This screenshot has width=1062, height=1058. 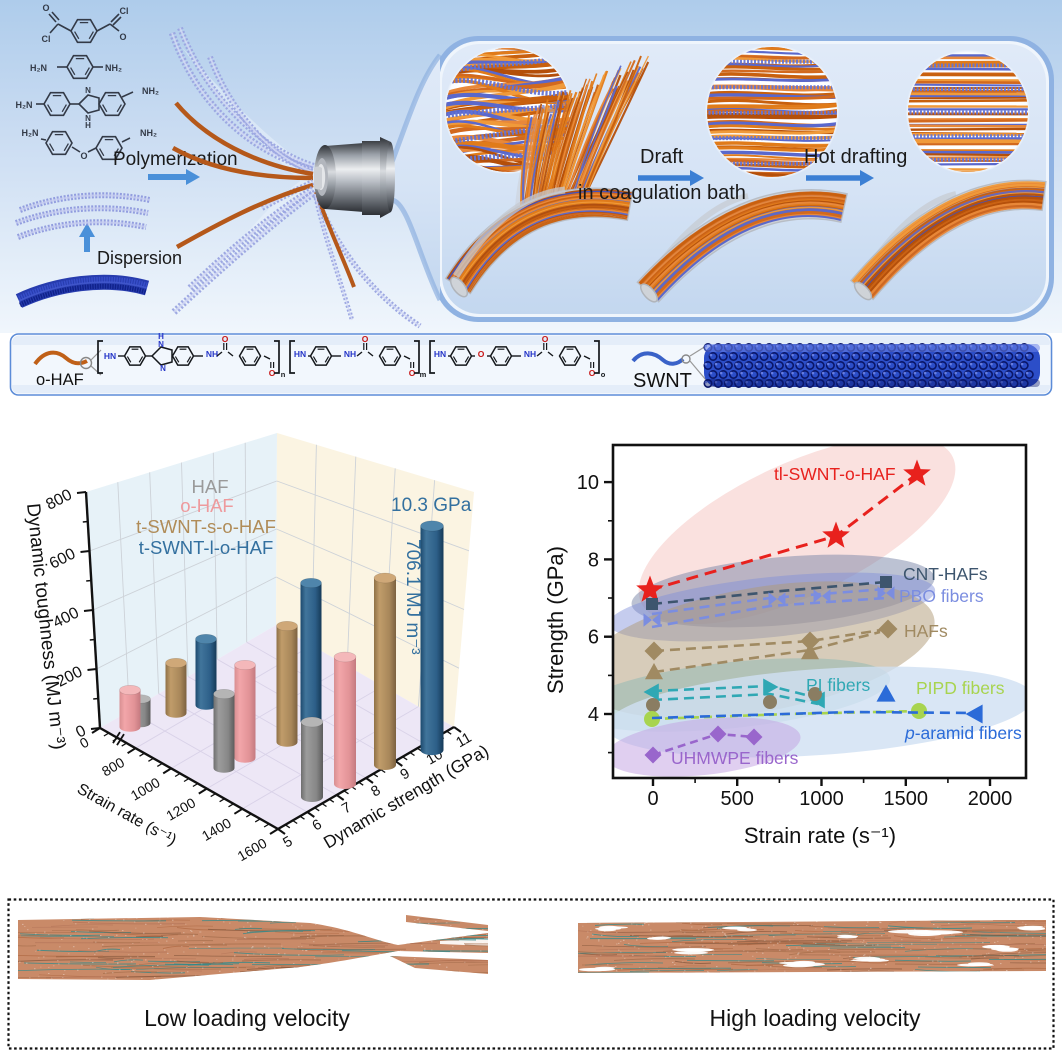 What do you see at coordinates (941, 596) in the screenshot?
I see `svg-text: PBO fibers` at bounding box center [941, 596].